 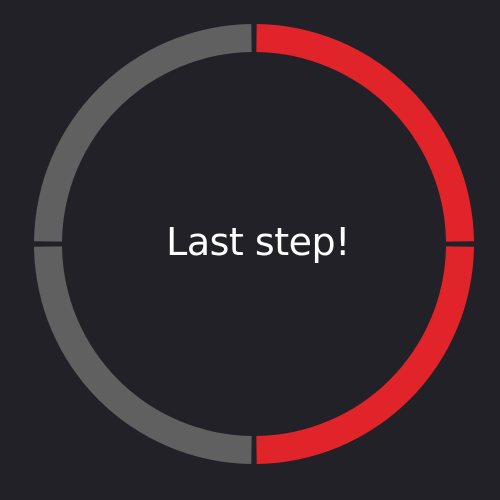 What do you see at coordinates (258, 242) in the screenshot?
I see `progress-label: Last step!` at bounding box center [258, 242].